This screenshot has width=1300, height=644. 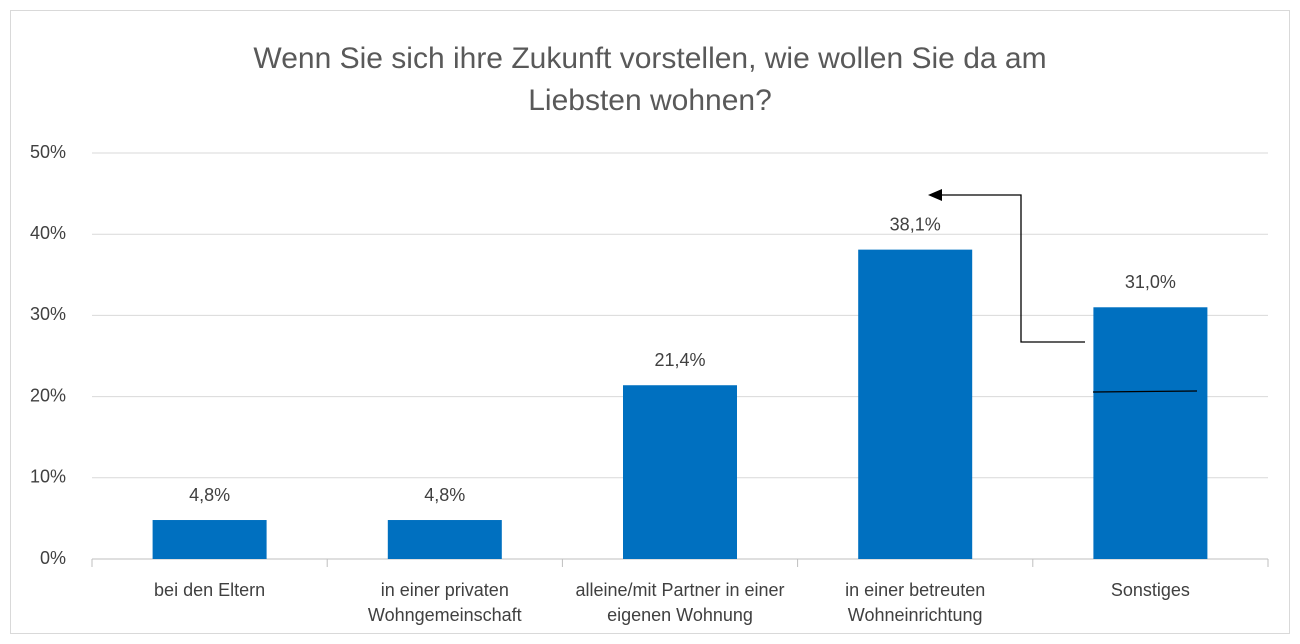 What do you see at coordinates (48, 233) in the screenshot?
I see `y-tick-label: 40%` at bounding box center [48, 233].